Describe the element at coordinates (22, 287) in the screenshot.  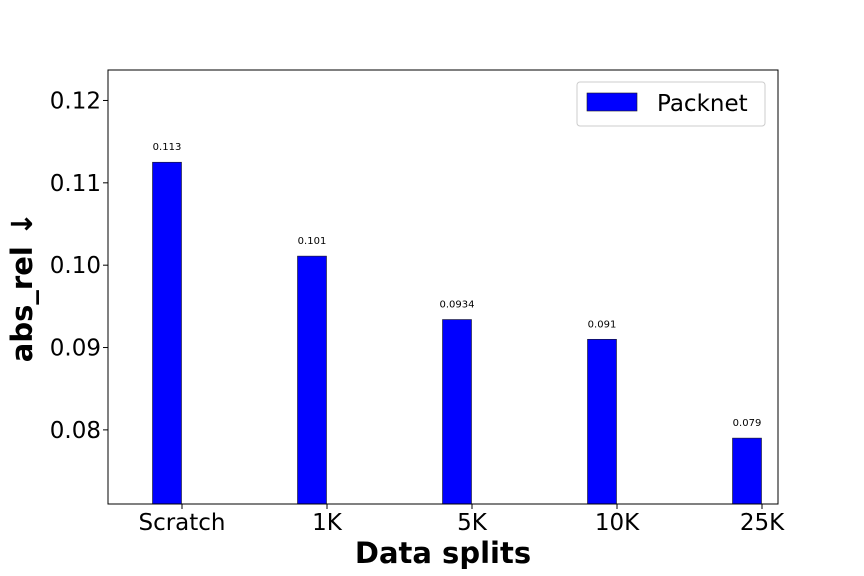
I see `y-axis-title: abs_rel ↓` at that location.